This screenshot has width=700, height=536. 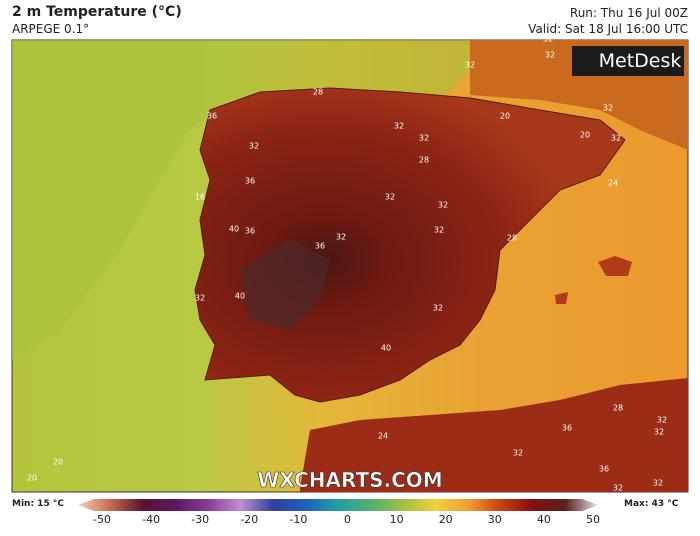 What do you see at coordinates (396, 519) in the screenshot?
I see `colorbar-tick: 10` at bounding box center [396, 519].